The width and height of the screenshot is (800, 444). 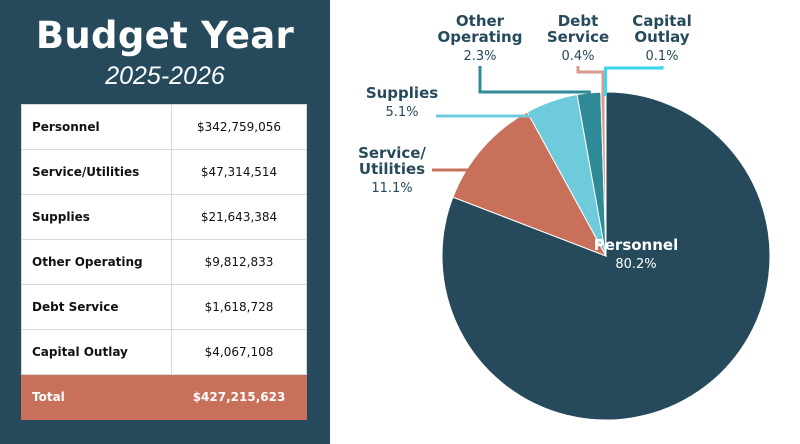 I want to click on row-amount: $21,643,384, so click(x=239, y=217).